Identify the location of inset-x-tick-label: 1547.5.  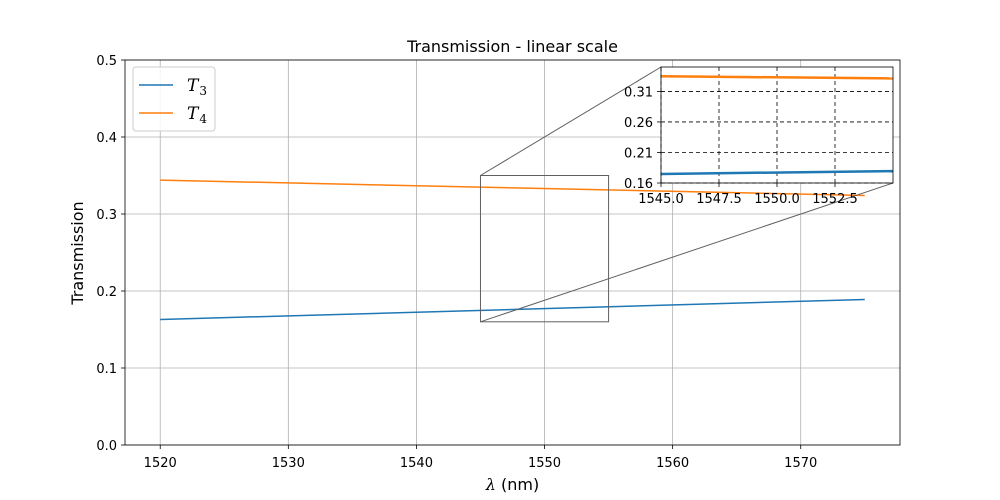
(719, 199).